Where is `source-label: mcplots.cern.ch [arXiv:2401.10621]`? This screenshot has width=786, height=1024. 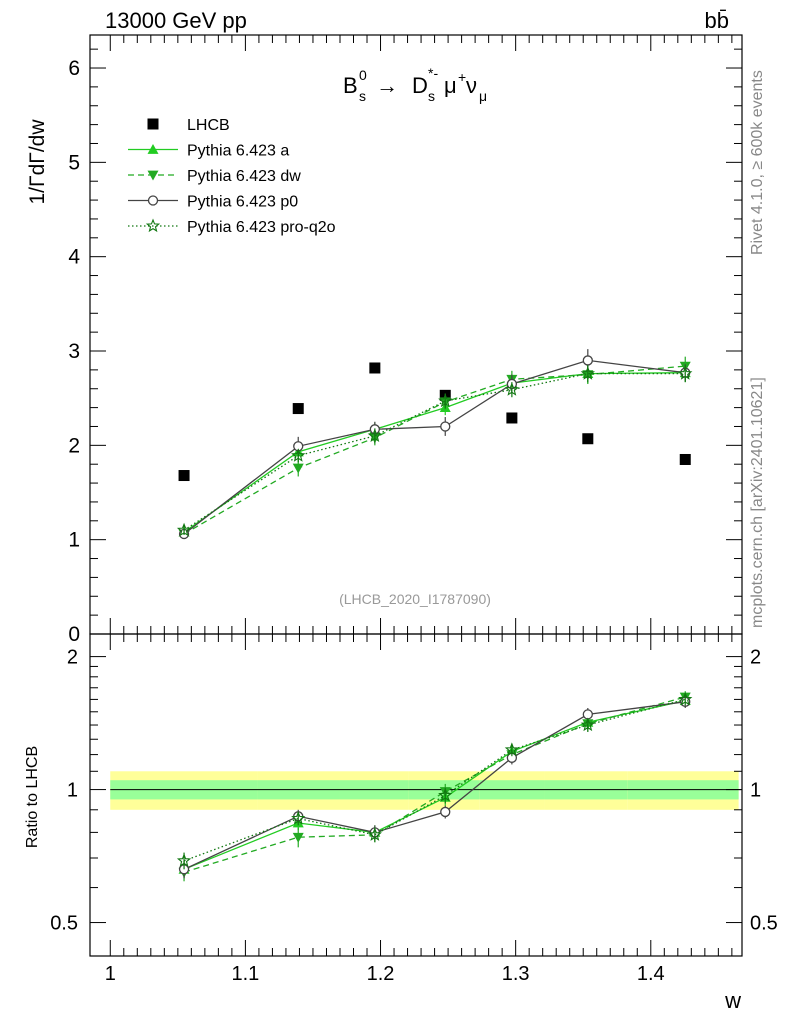 source-label: mcplots.cern.ch [arXiv:2401.10621] is located at coordinates (757, 502).